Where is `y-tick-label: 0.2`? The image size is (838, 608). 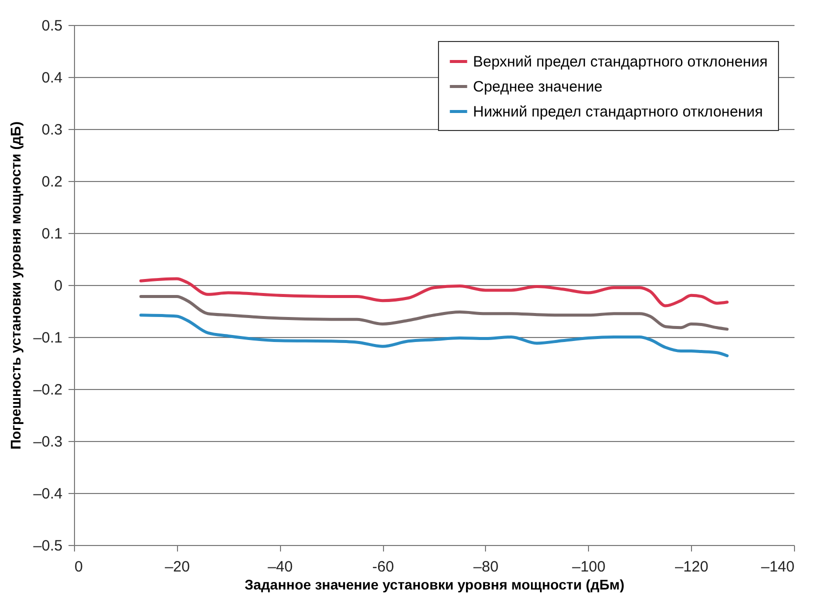 y-tick-label: 0.2 is located at coordinates (52, 182).